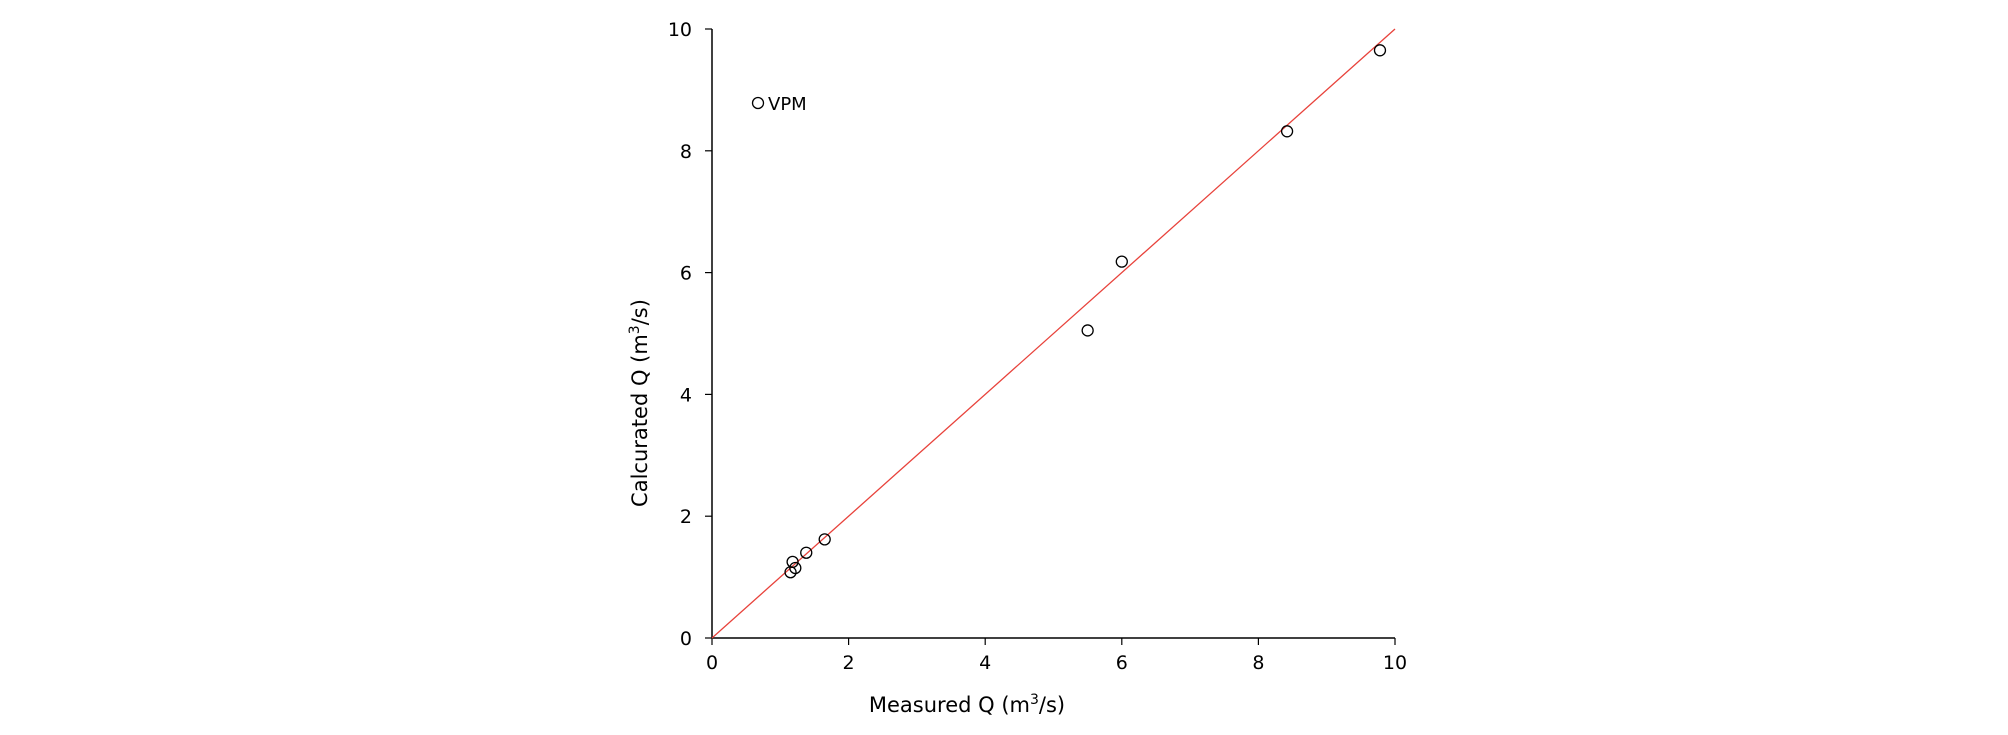 This screenshot has height=735, width=2008. I want to click on y-tick-label: 8, so click(686, 152).